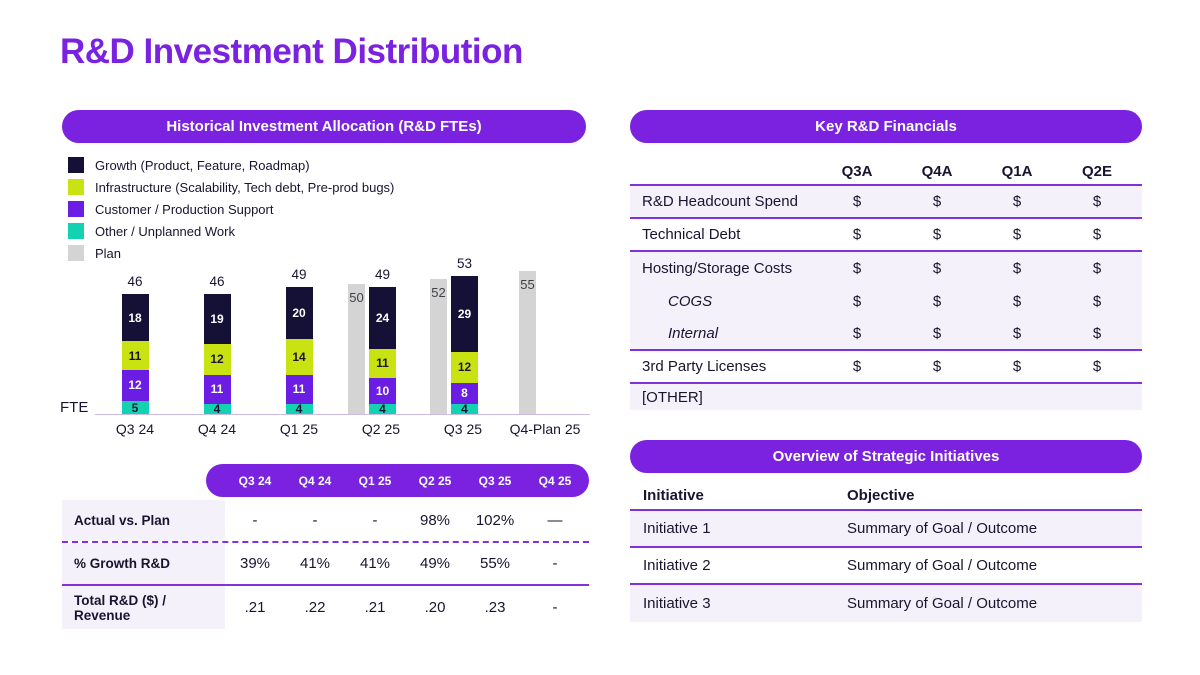 This screenshot has width=1200, height=675. I want to click on table-row: Hosting/Storage Costs $ $ $ $, so click(886, 268).